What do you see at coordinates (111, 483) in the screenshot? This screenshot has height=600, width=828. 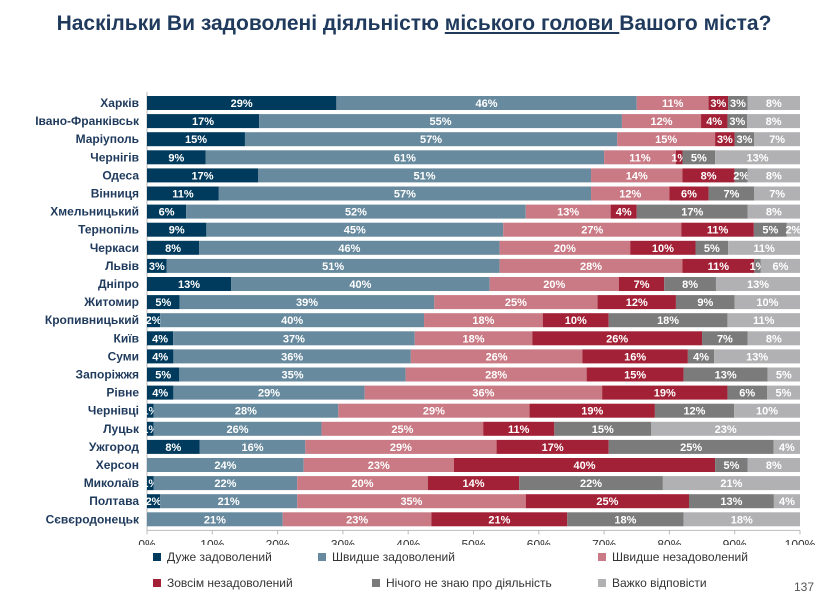 I see `category-label: Миколаїв` at bounding box center [111, 483].